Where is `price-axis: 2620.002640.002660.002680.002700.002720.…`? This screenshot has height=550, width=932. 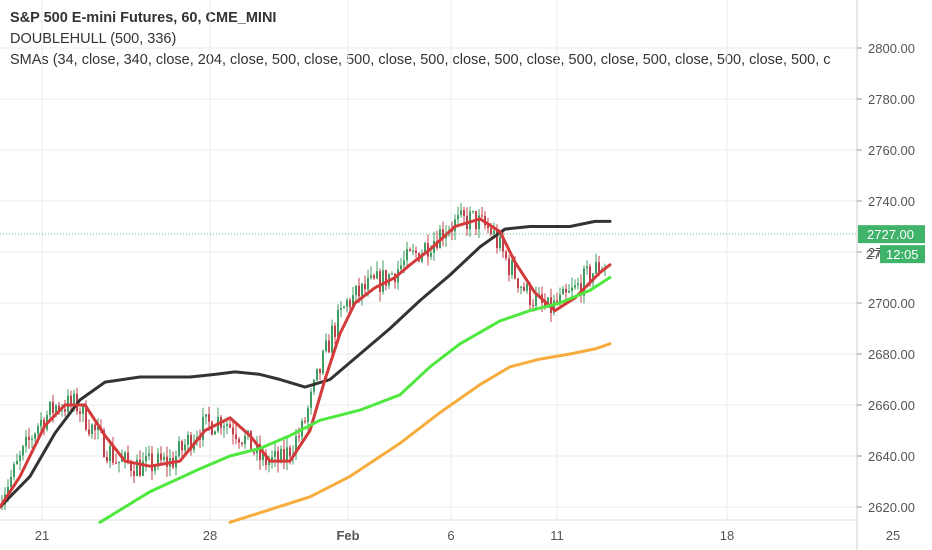 price-axis: 2620.002640.002660.002680.002700.002720.… is located at coordinates (886, 278).